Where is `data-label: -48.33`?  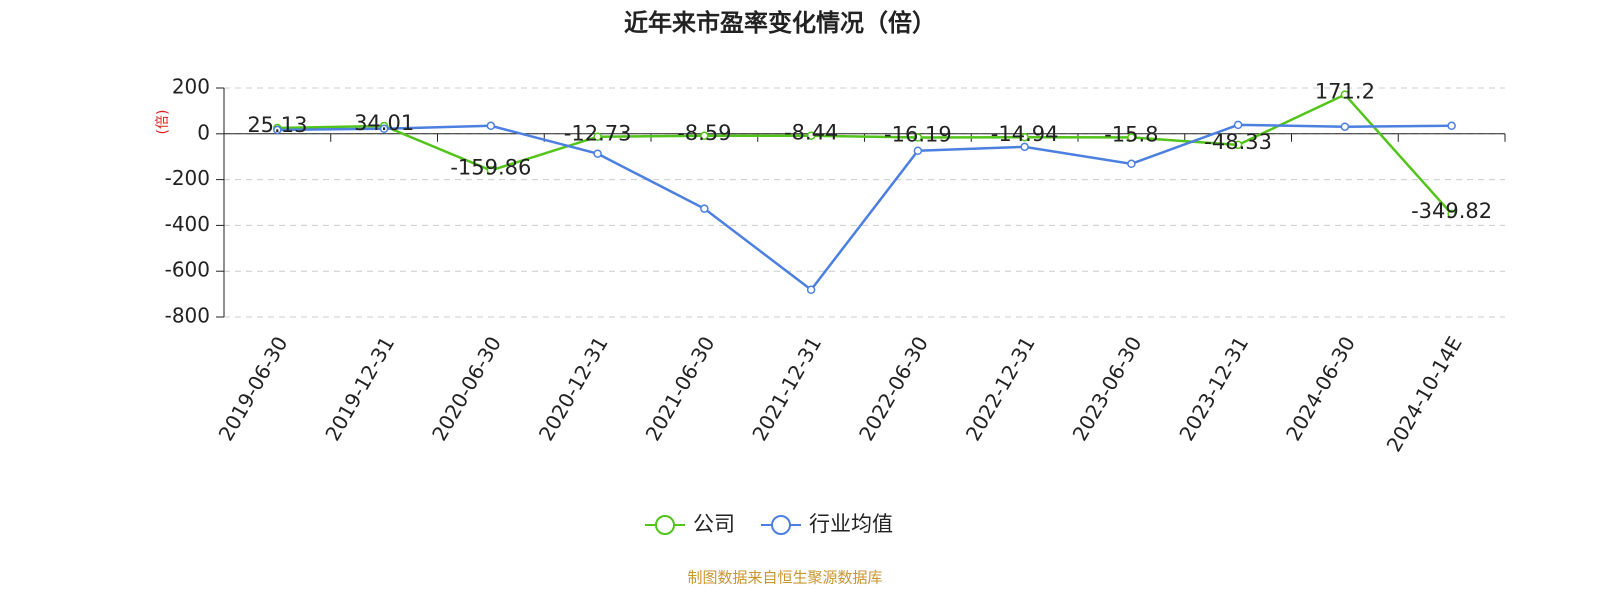 data-label: -48.33 is located at coordinates (1238, 142).